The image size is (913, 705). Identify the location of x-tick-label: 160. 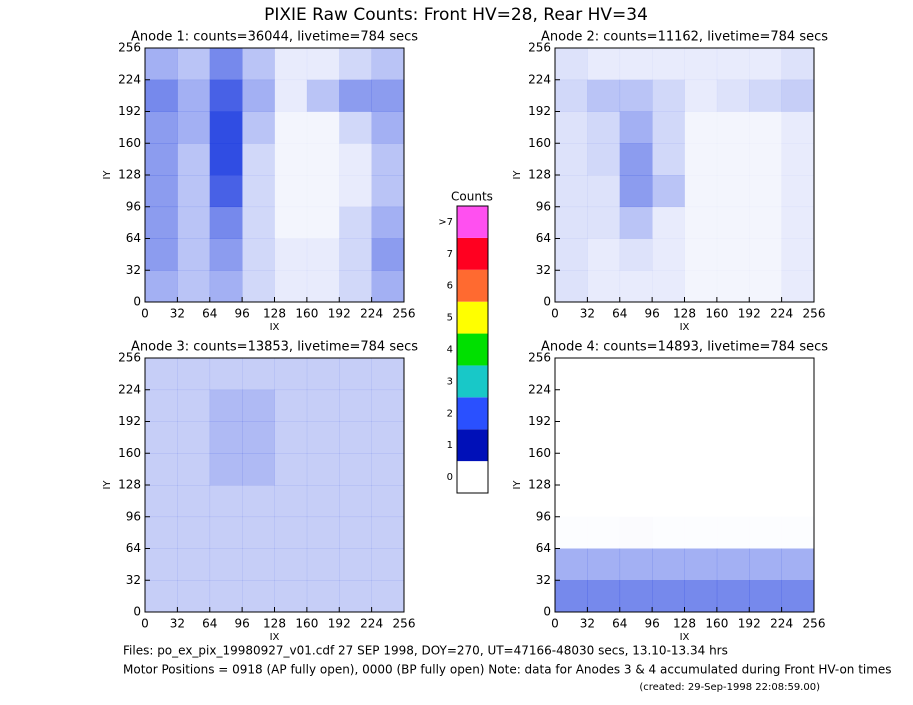
(306, 314).